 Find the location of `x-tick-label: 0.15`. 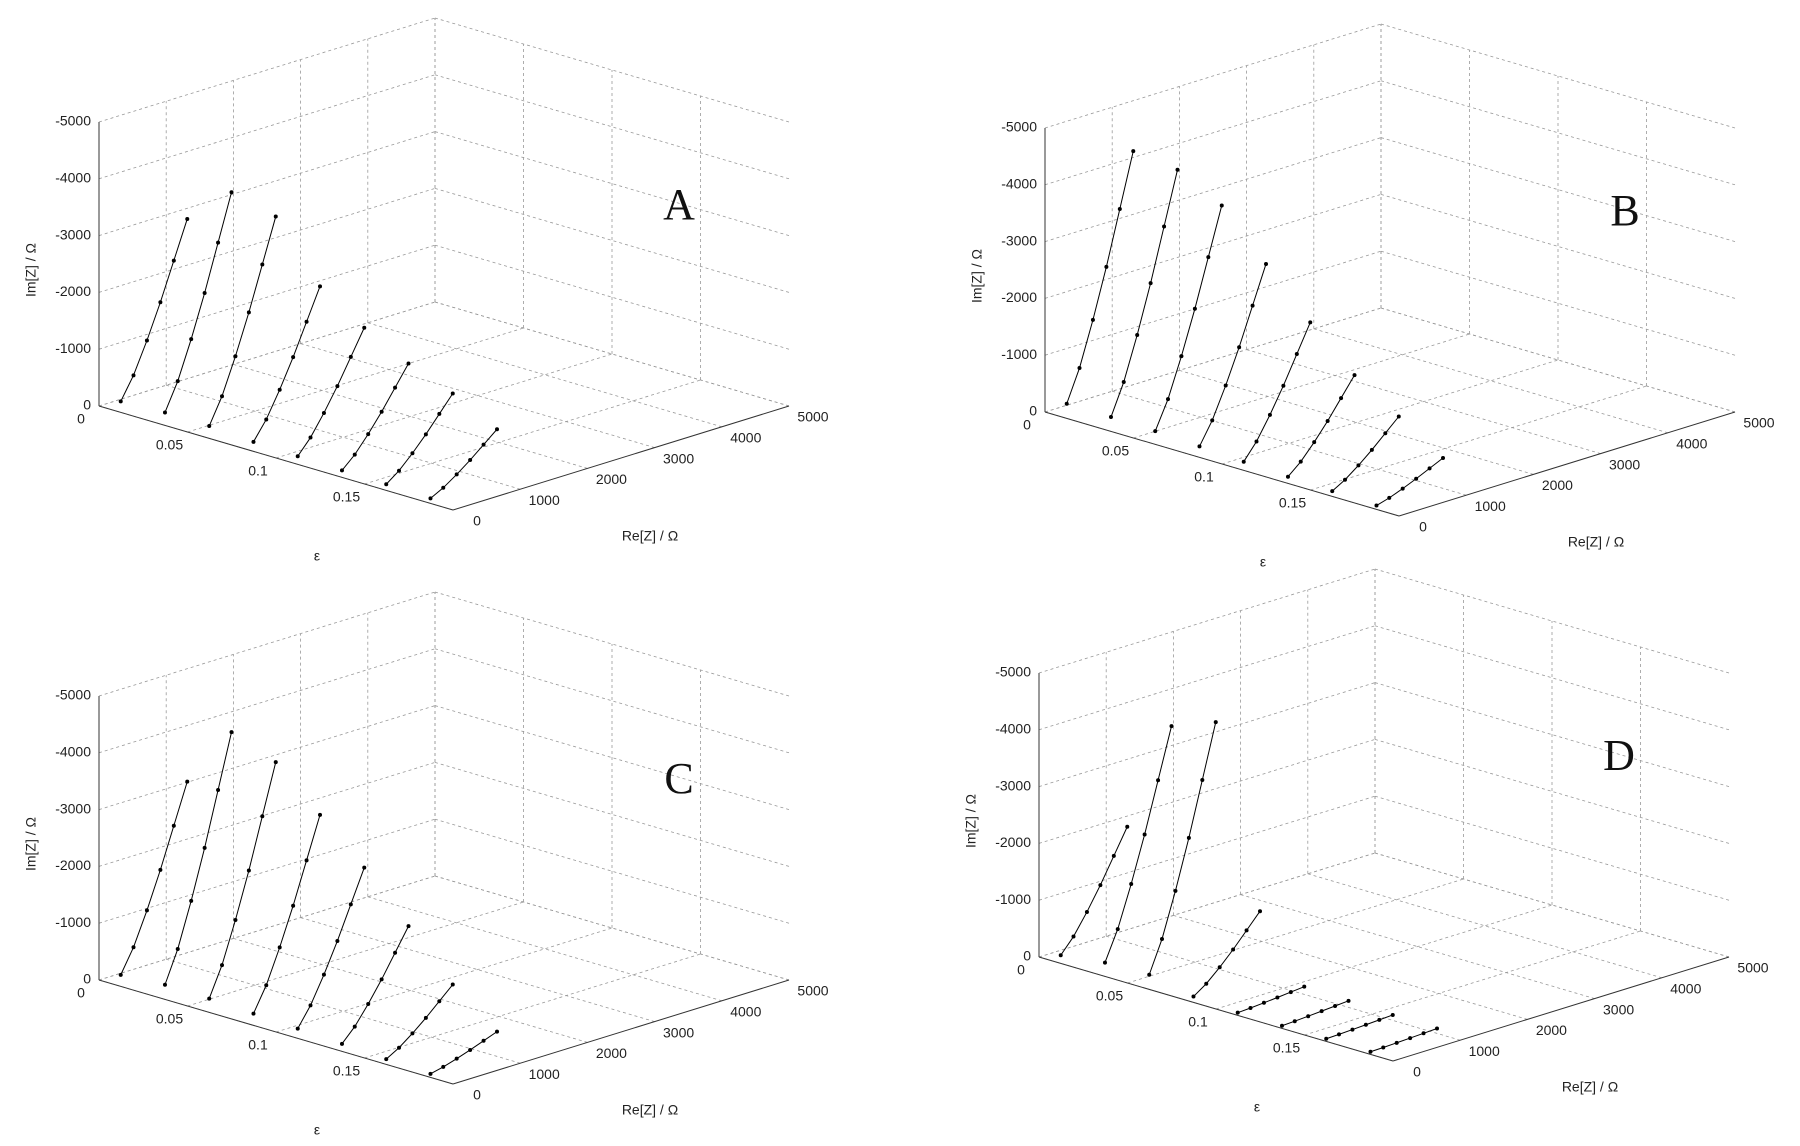

x-tick-label: 0.15 is located at coordinates (1286, 1048).